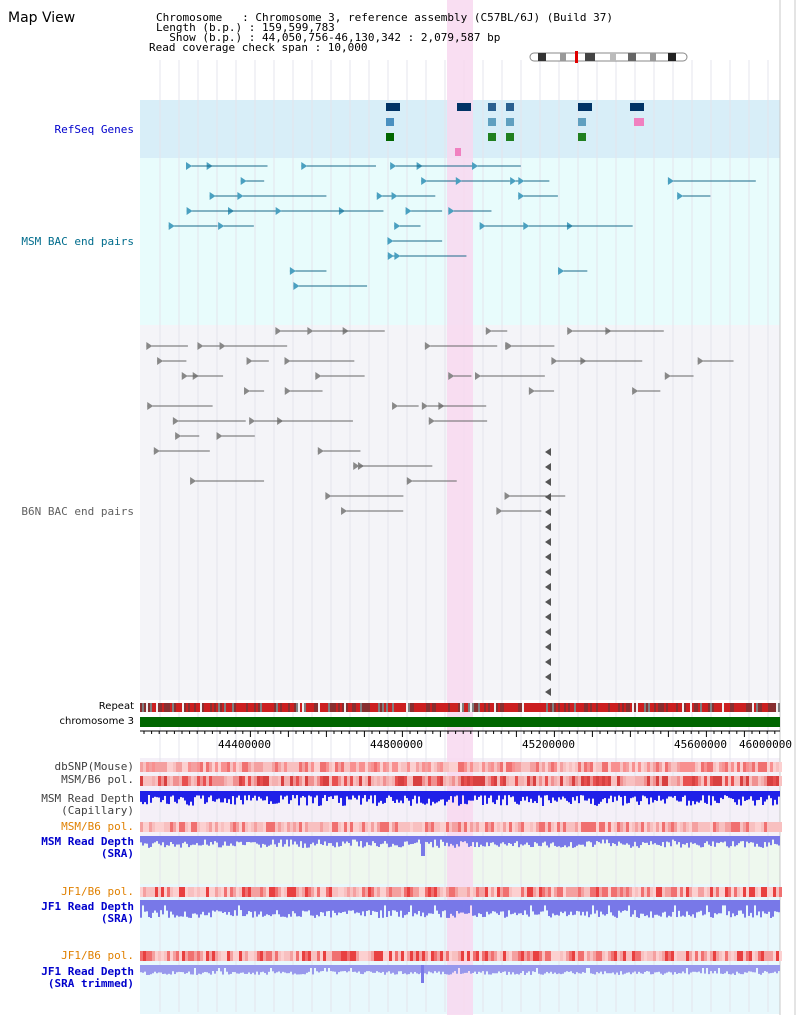  I want to click on track-label-jf1-b6-pol-1: JF1/B6 pol., so click(97, 891).